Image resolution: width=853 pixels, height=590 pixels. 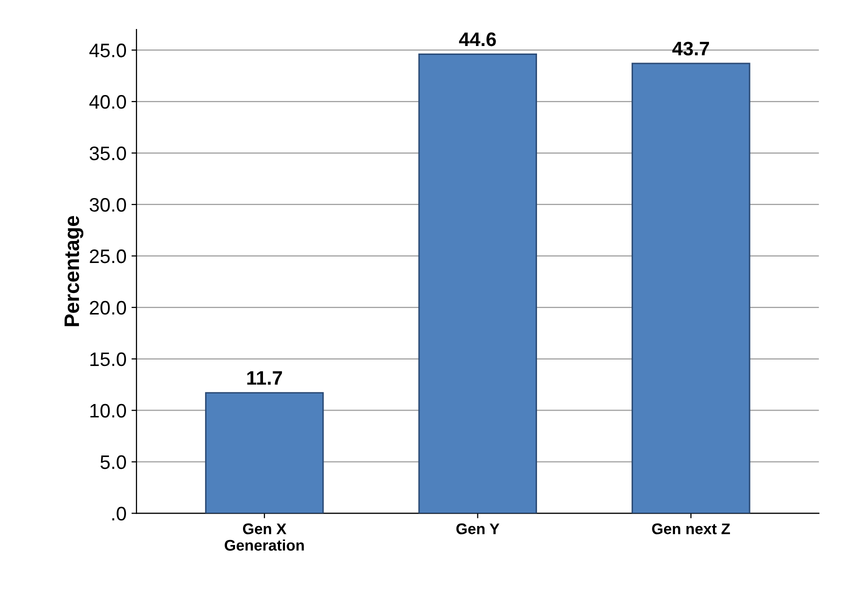 I want to click on x-tick-label: Gen next Z, so click(x=691, y=528).